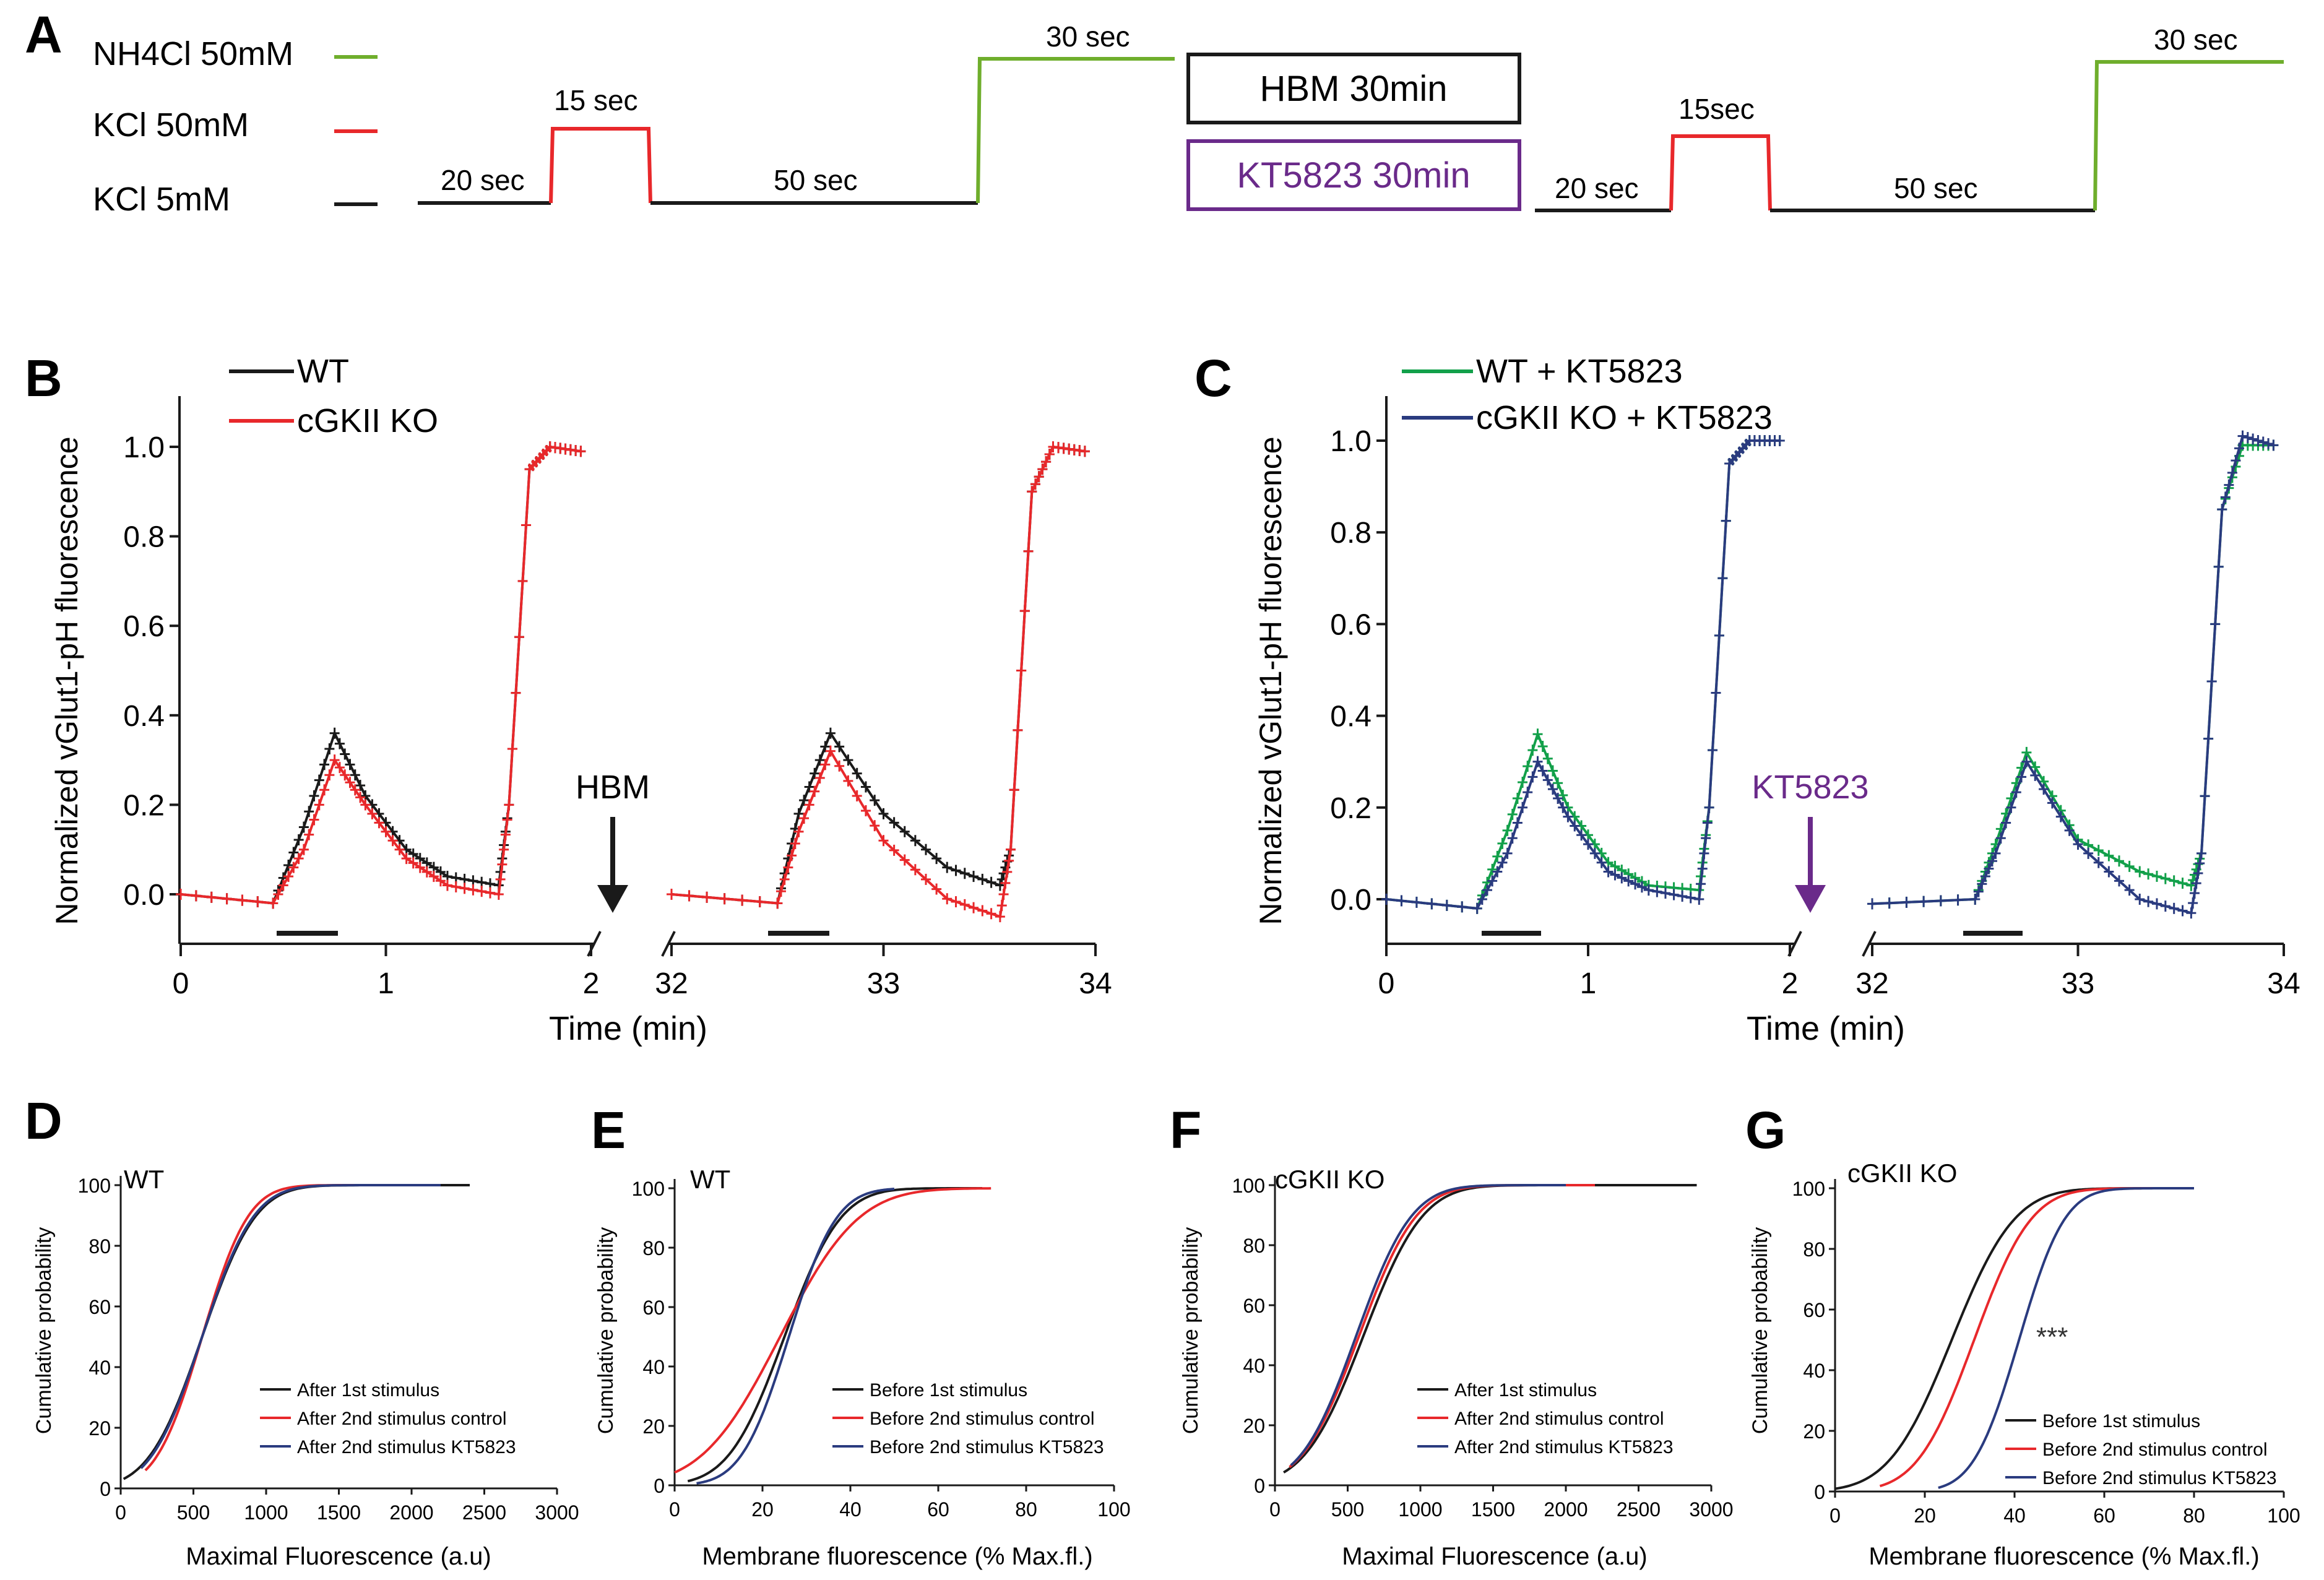  I want to click on panel-letter-a: A, so click(44, 35).